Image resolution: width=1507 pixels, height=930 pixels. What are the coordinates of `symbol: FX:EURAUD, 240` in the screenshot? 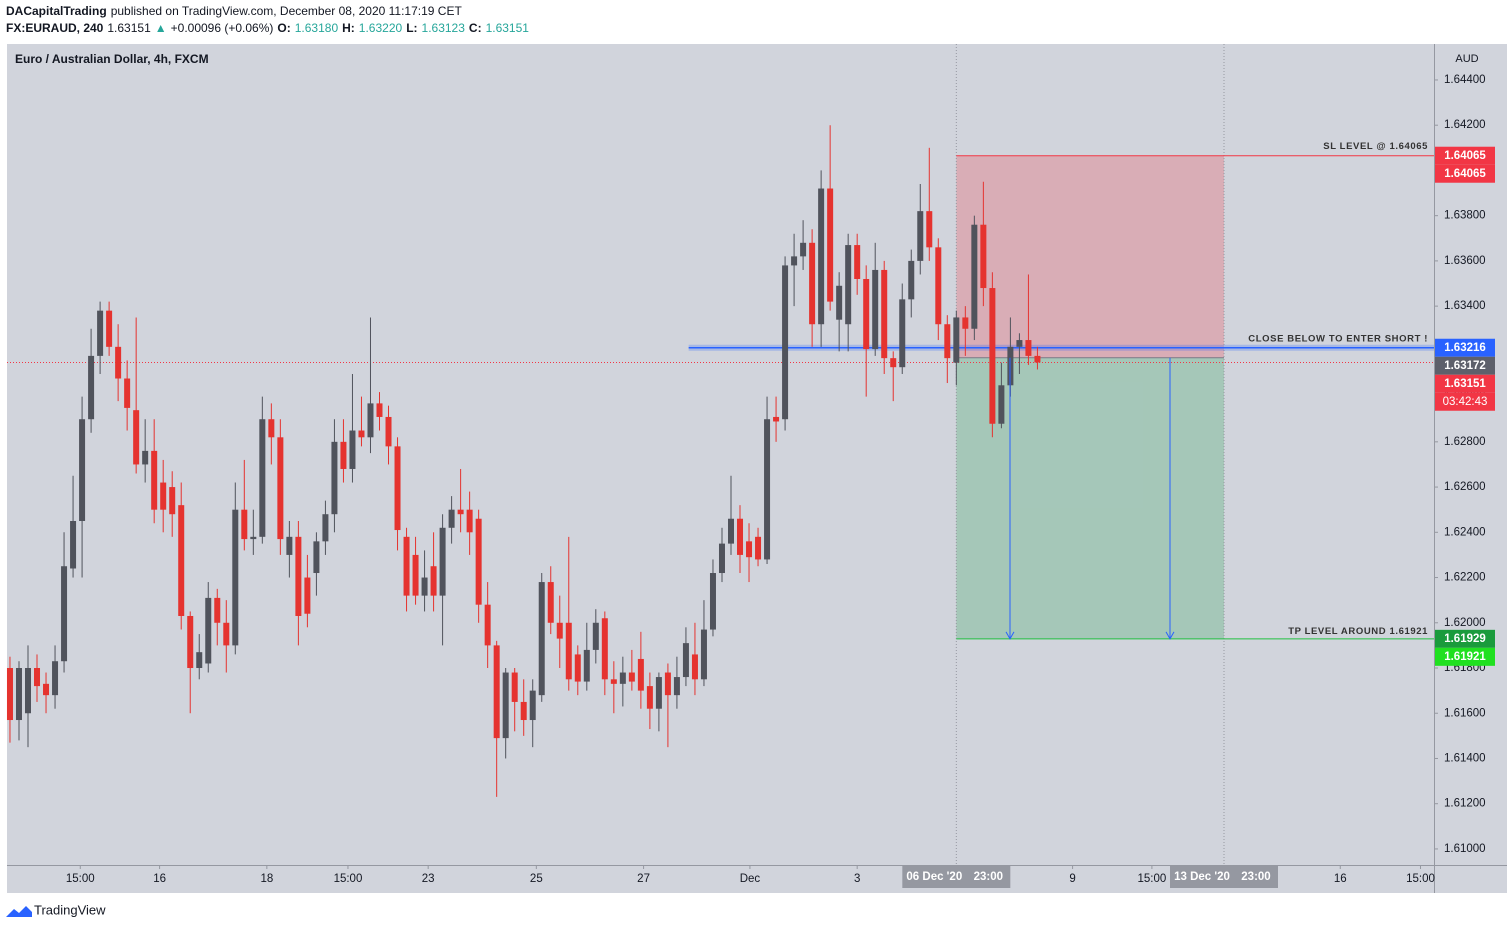 It's located at (55, 28).